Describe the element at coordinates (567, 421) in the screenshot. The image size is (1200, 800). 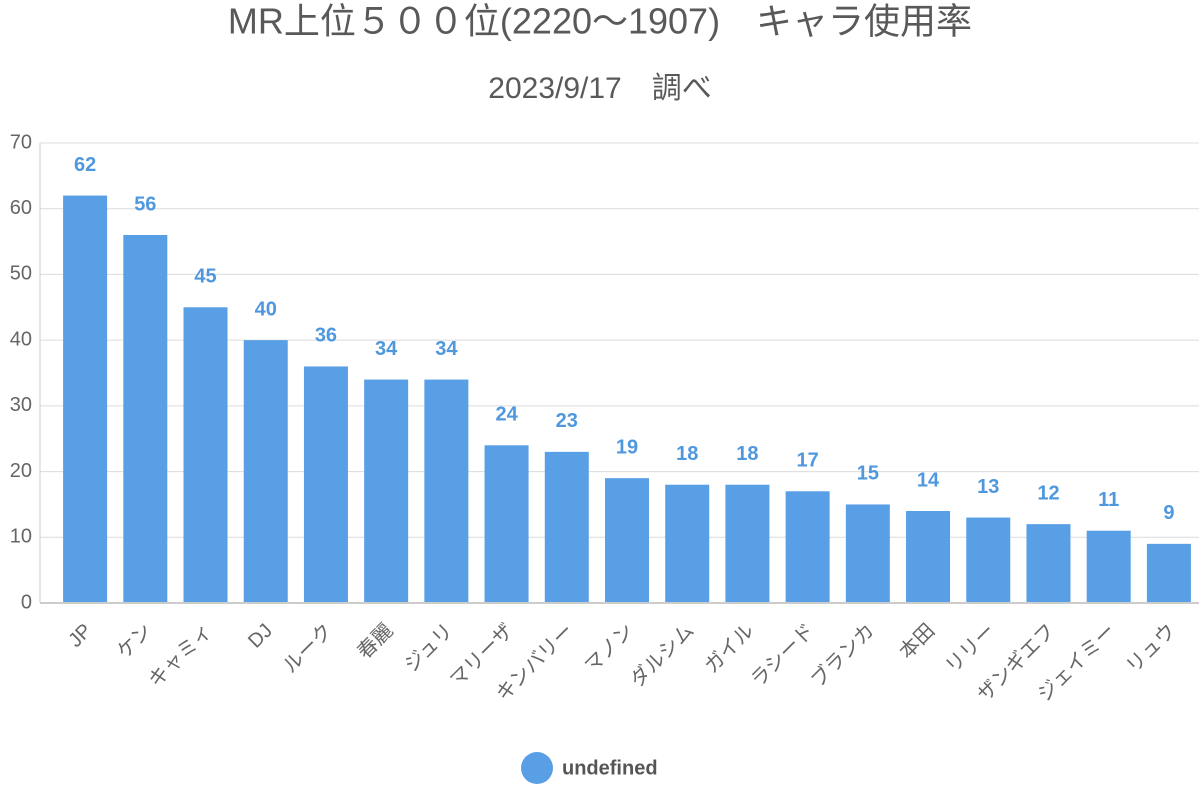
I see `data-label: 23` at that location.